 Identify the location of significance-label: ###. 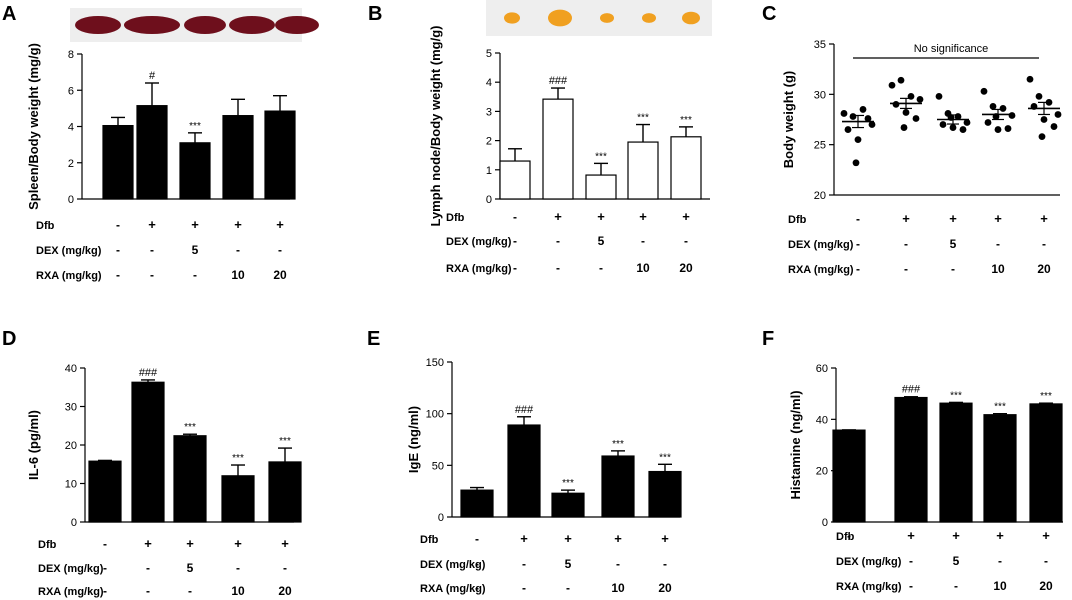
(911, 390).